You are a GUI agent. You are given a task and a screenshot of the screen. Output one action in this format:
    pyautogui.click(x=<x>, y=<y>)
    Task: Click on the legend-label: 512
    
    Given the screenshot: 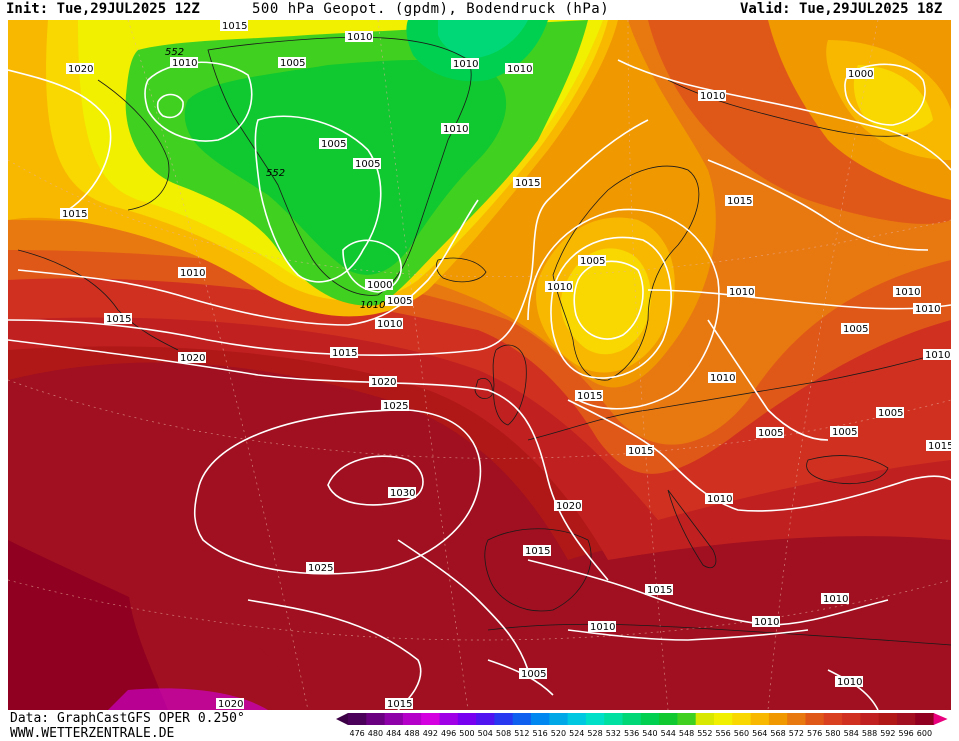 What is the action you would take?
    pyautogui.click(x=522, y=733)
    